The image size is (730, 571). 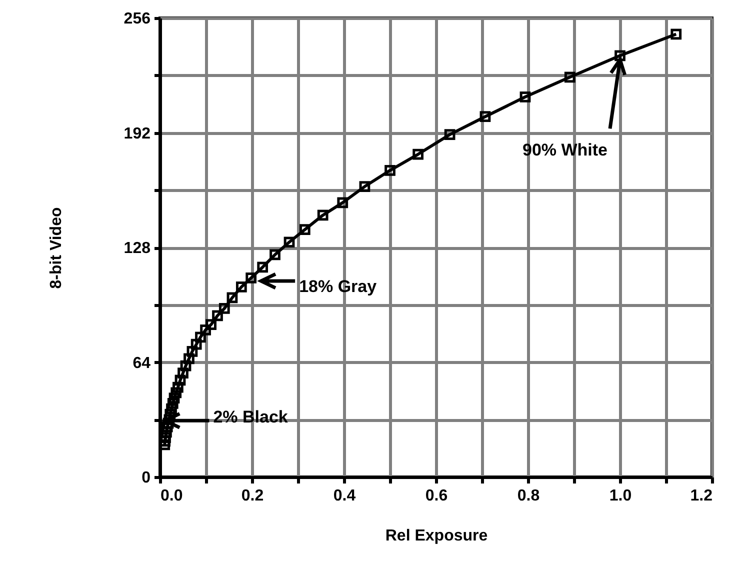 I want to click on x-tick-label: 0.8, so click(x=528, y=496).